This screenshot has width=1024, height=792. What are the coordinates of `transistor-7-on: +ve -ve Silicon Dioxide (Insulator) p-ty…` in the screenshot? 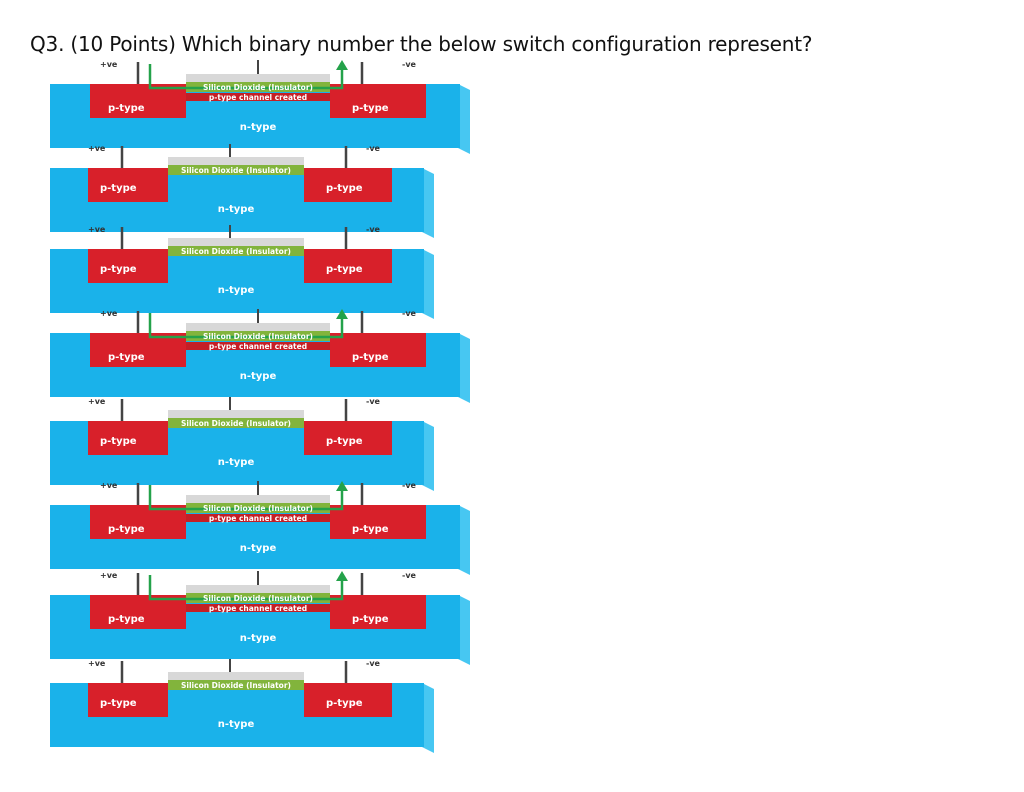 It's located at (260, 618).